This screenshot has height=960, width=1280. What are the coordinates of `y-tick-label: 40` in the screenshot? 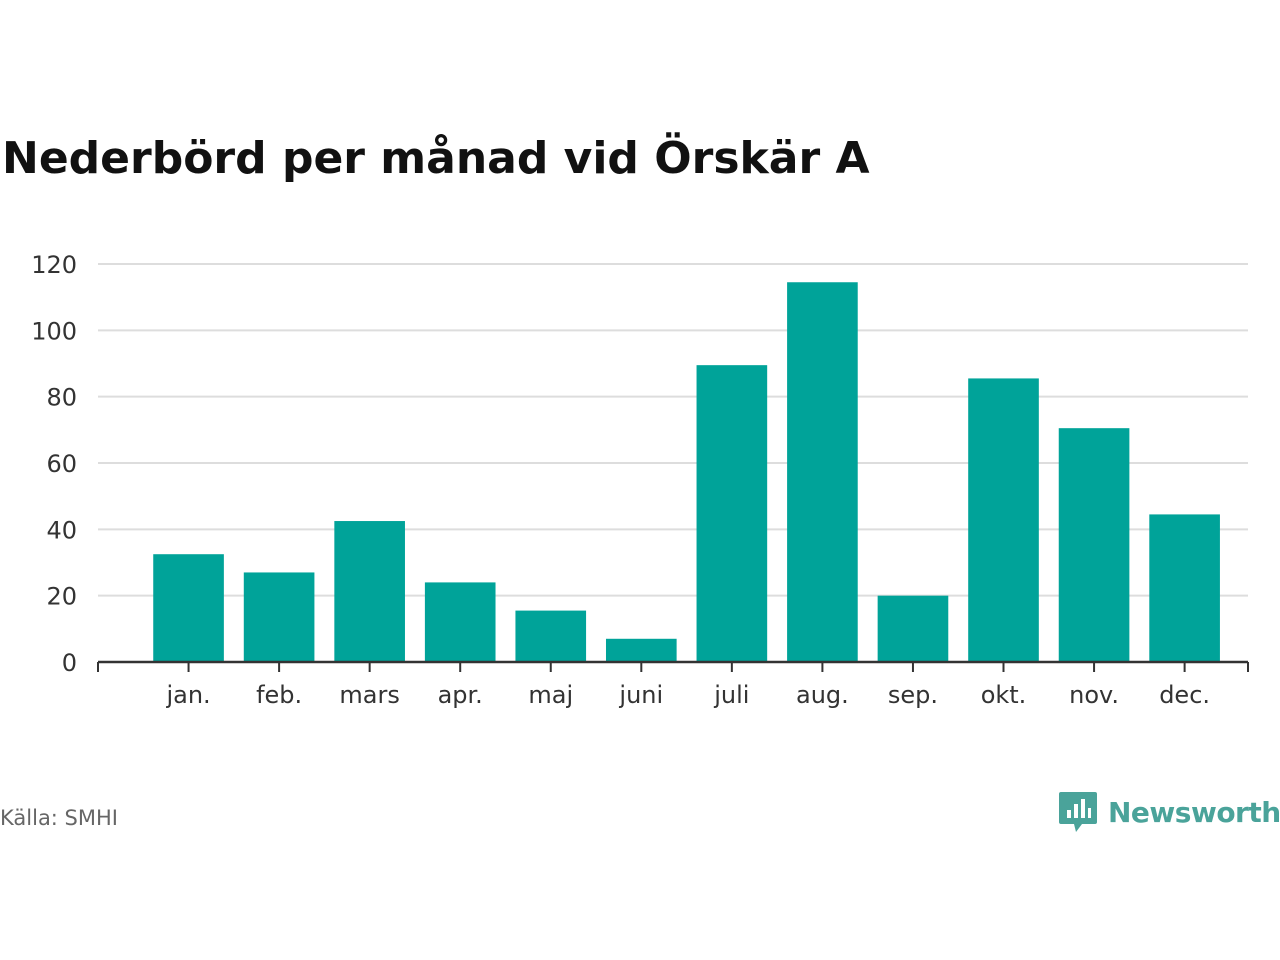 It's located at (61, 530).